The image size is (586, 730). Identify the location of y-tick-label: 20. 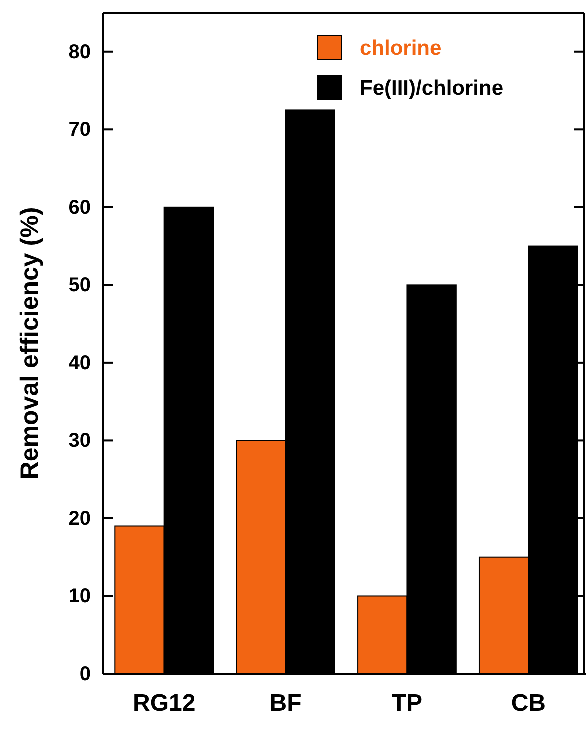
(79, 519).